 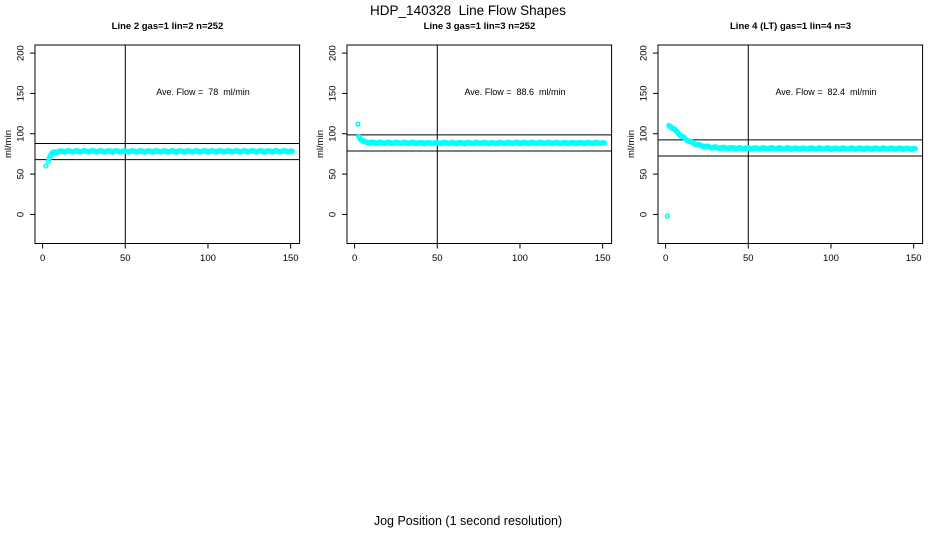 I want to click on ave-flow-annotation: Ave. Flow = 82.4 ml/min, so click(x=826, y=92).